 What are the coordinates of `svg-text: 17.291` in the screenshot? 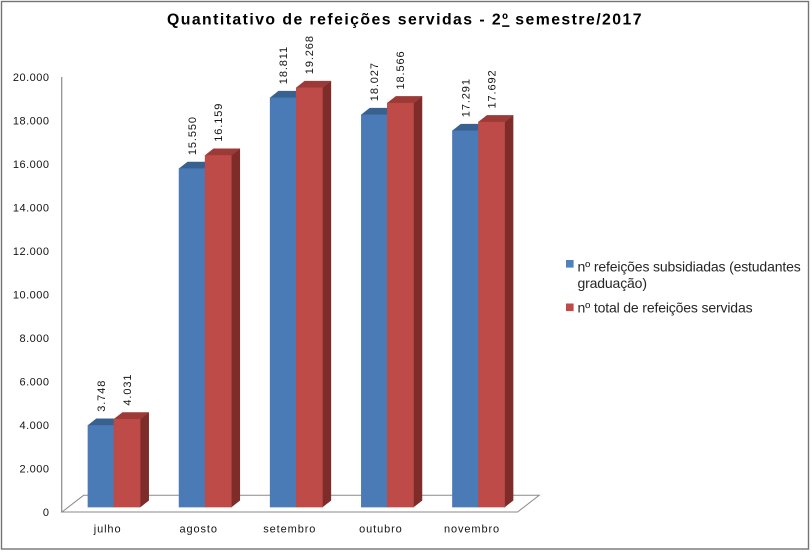 It's located at (466, 97).